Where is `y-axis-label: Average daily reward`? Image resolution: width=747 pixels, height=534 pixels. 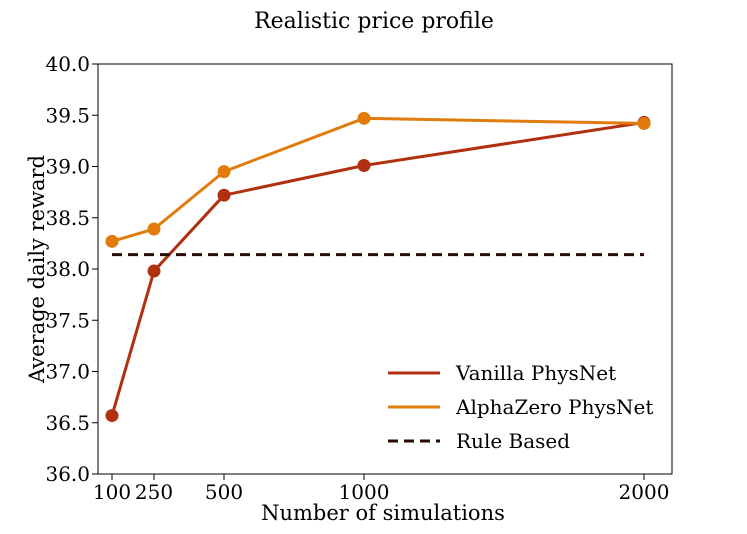 y-axis-label: Average daily reward is located at coordinates (37, 269).